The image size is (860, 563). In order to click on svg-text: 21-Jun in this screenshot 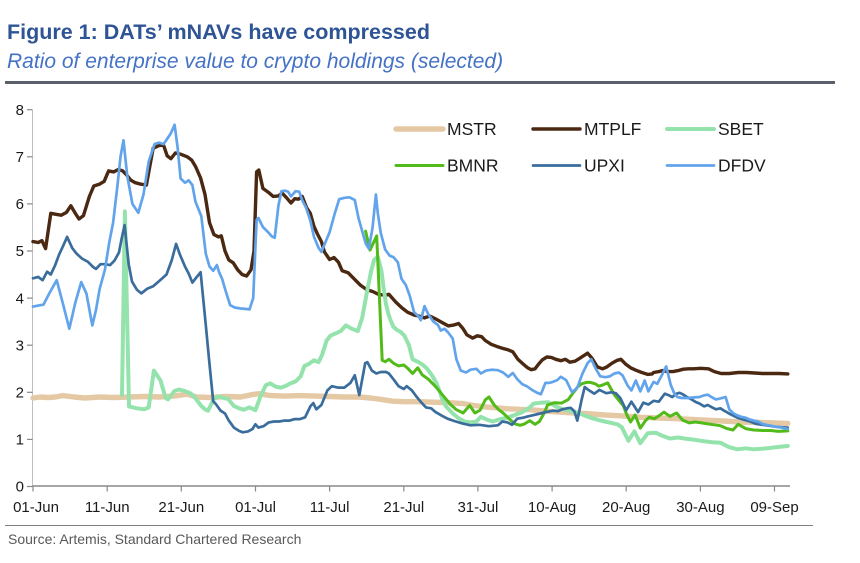, I will do `click(181, 507)`.